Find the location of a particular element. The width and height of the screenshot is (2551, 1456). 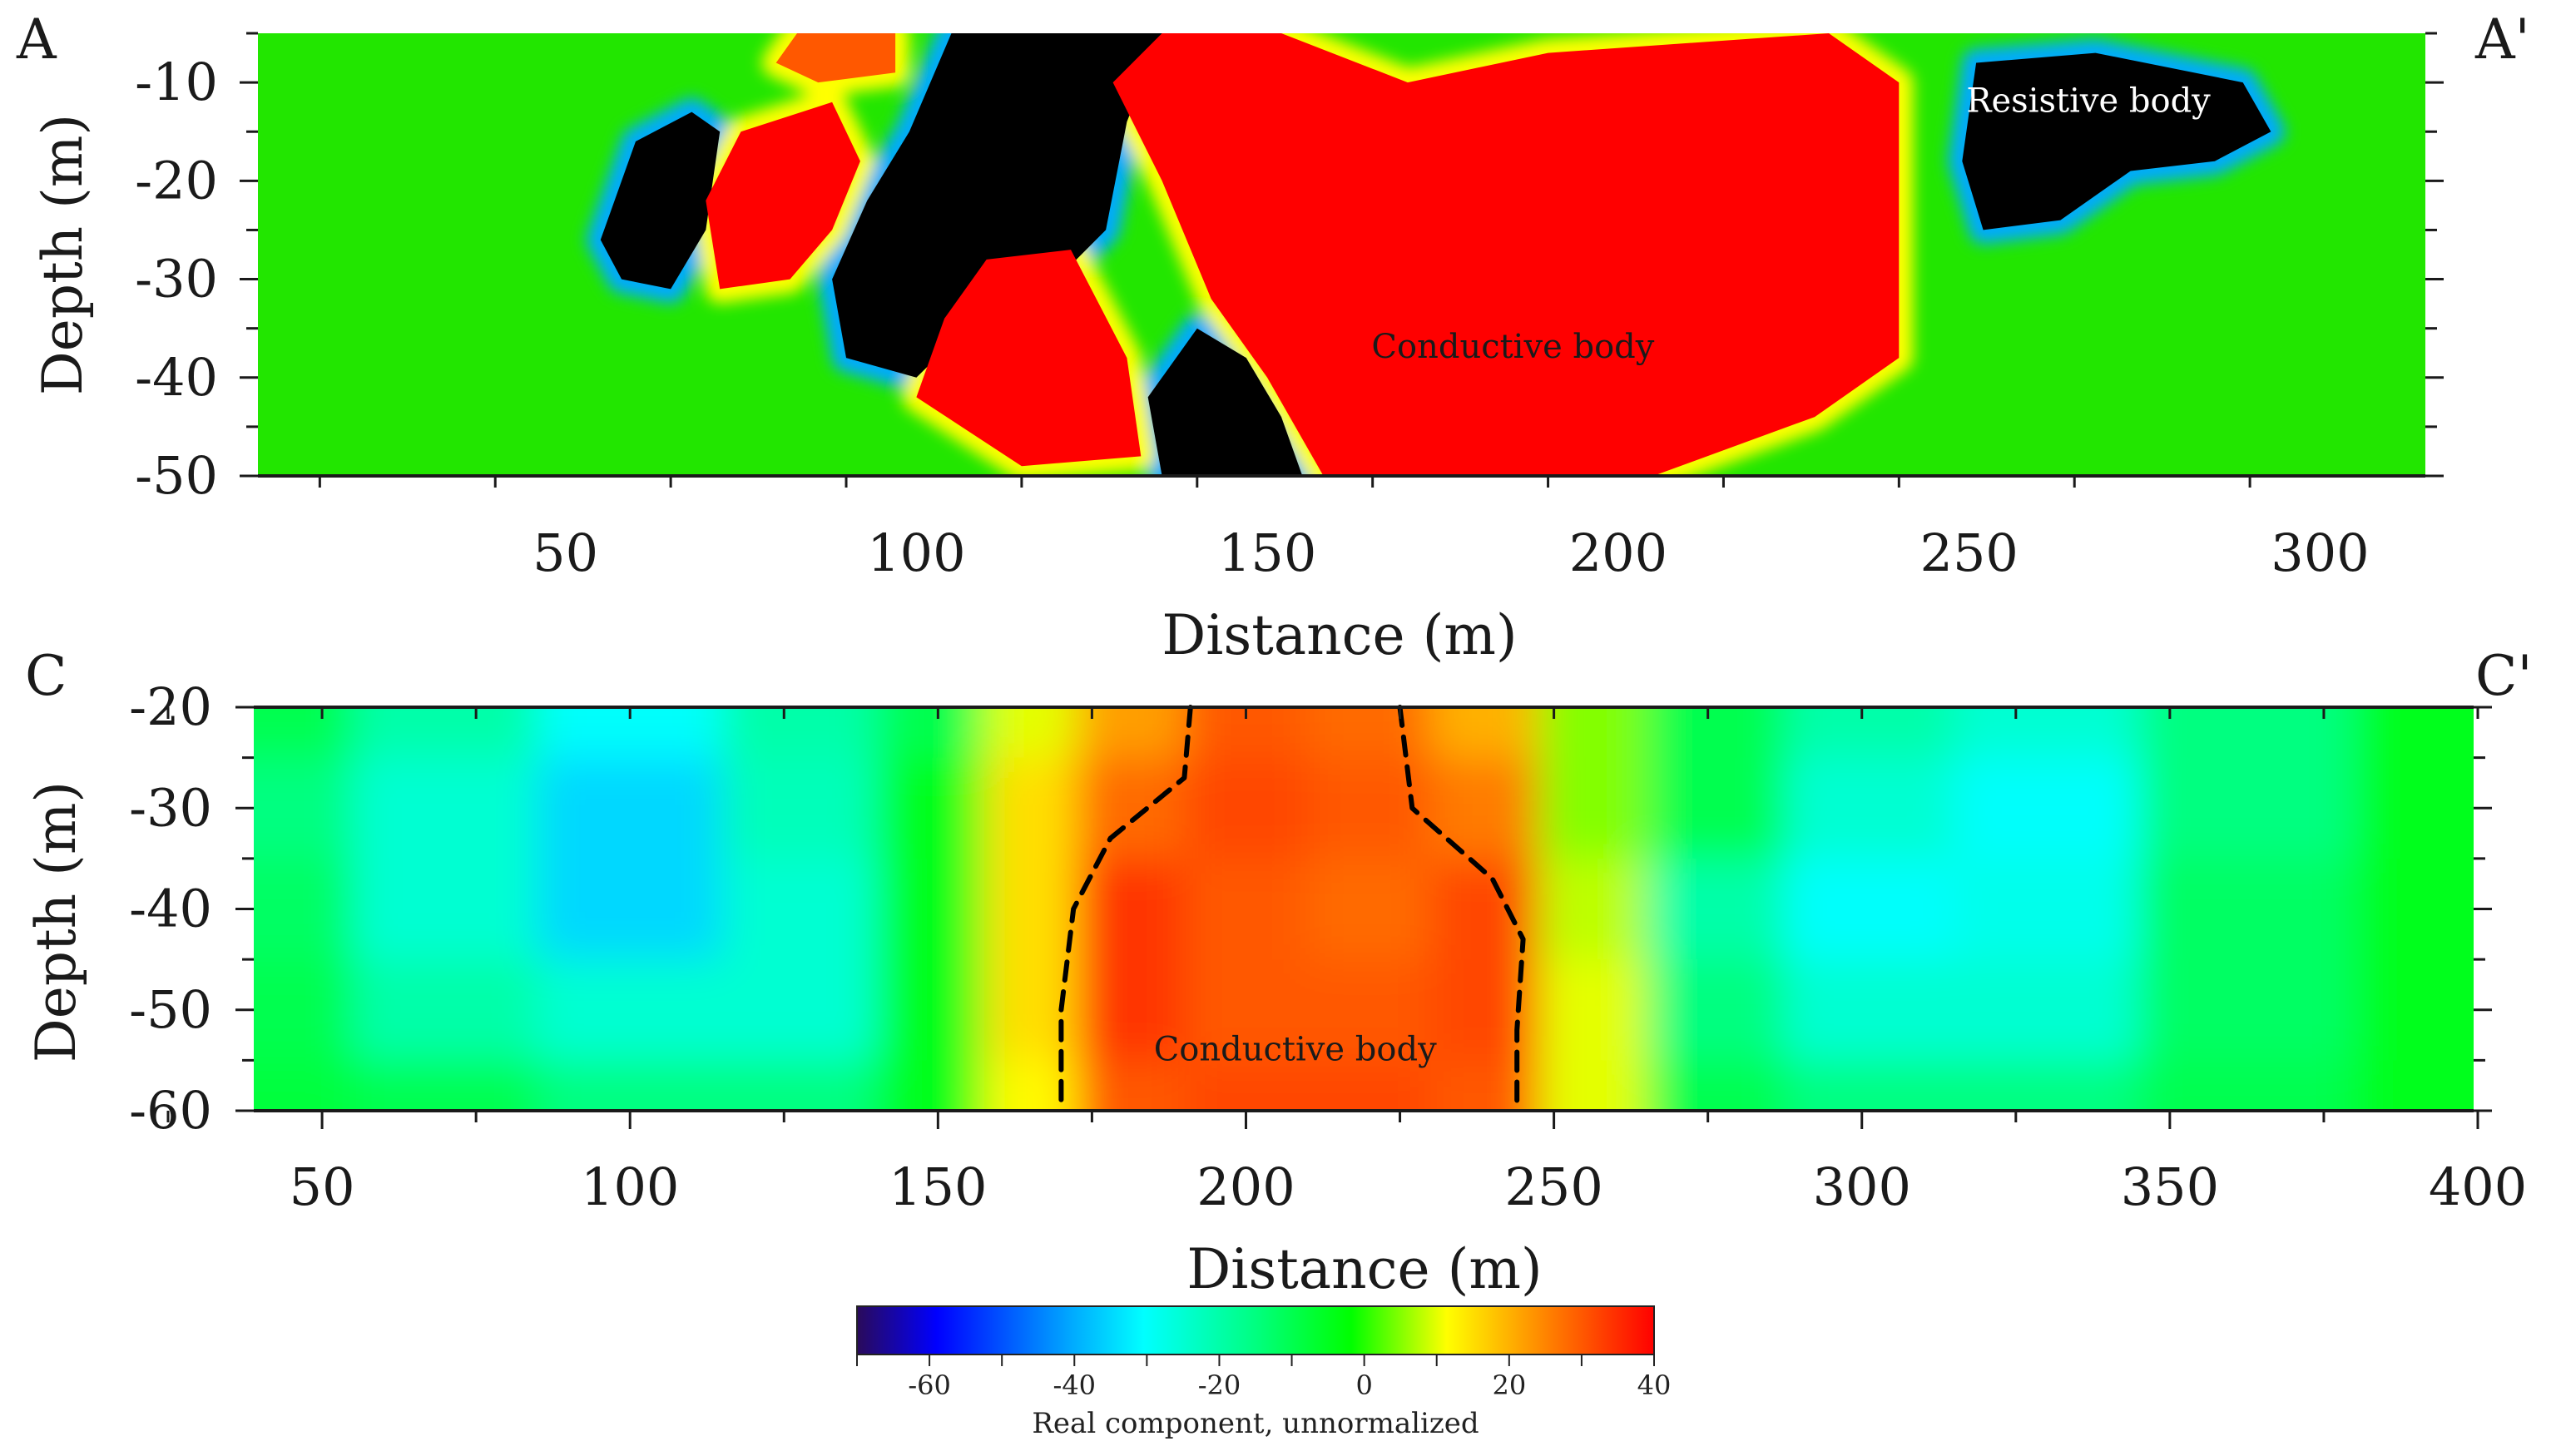

section-a-xlabel: Distance (m) is located at coordinates (1339, 635).